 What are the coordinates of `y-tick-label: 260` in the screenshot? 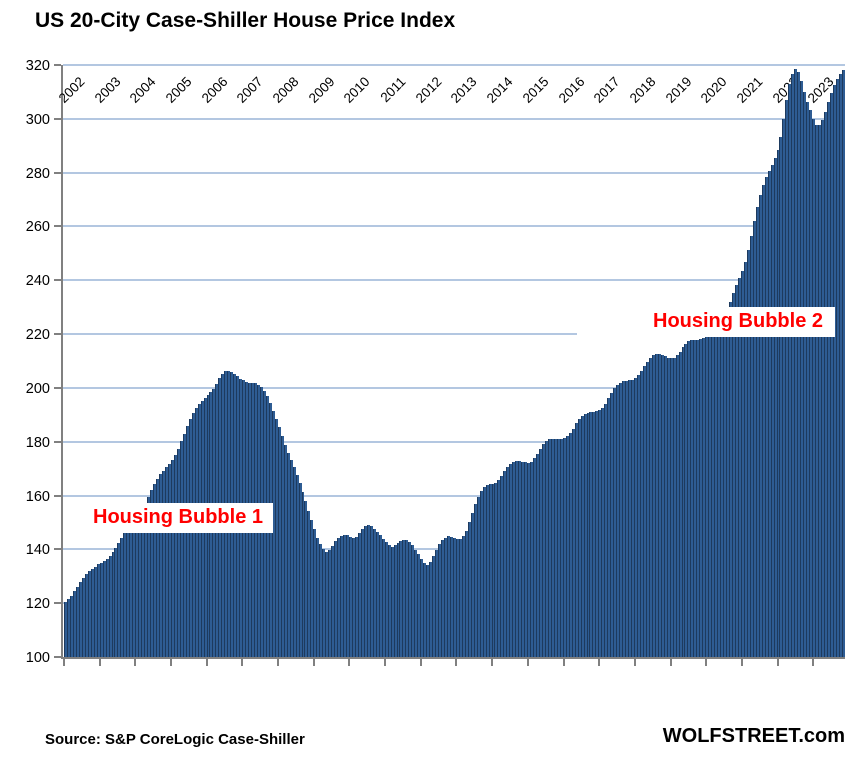 It's located at (37, 227).